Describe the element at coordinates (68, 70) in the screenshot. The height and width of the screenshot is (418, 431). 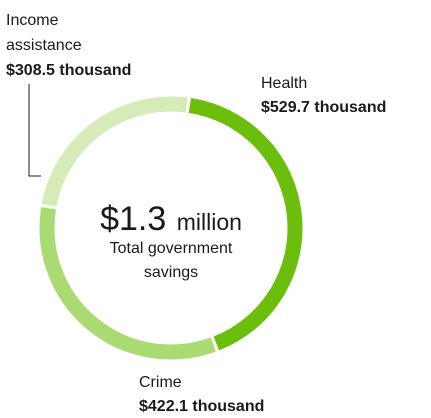
I see `income-value-label: $308.5 thousand` at that location.